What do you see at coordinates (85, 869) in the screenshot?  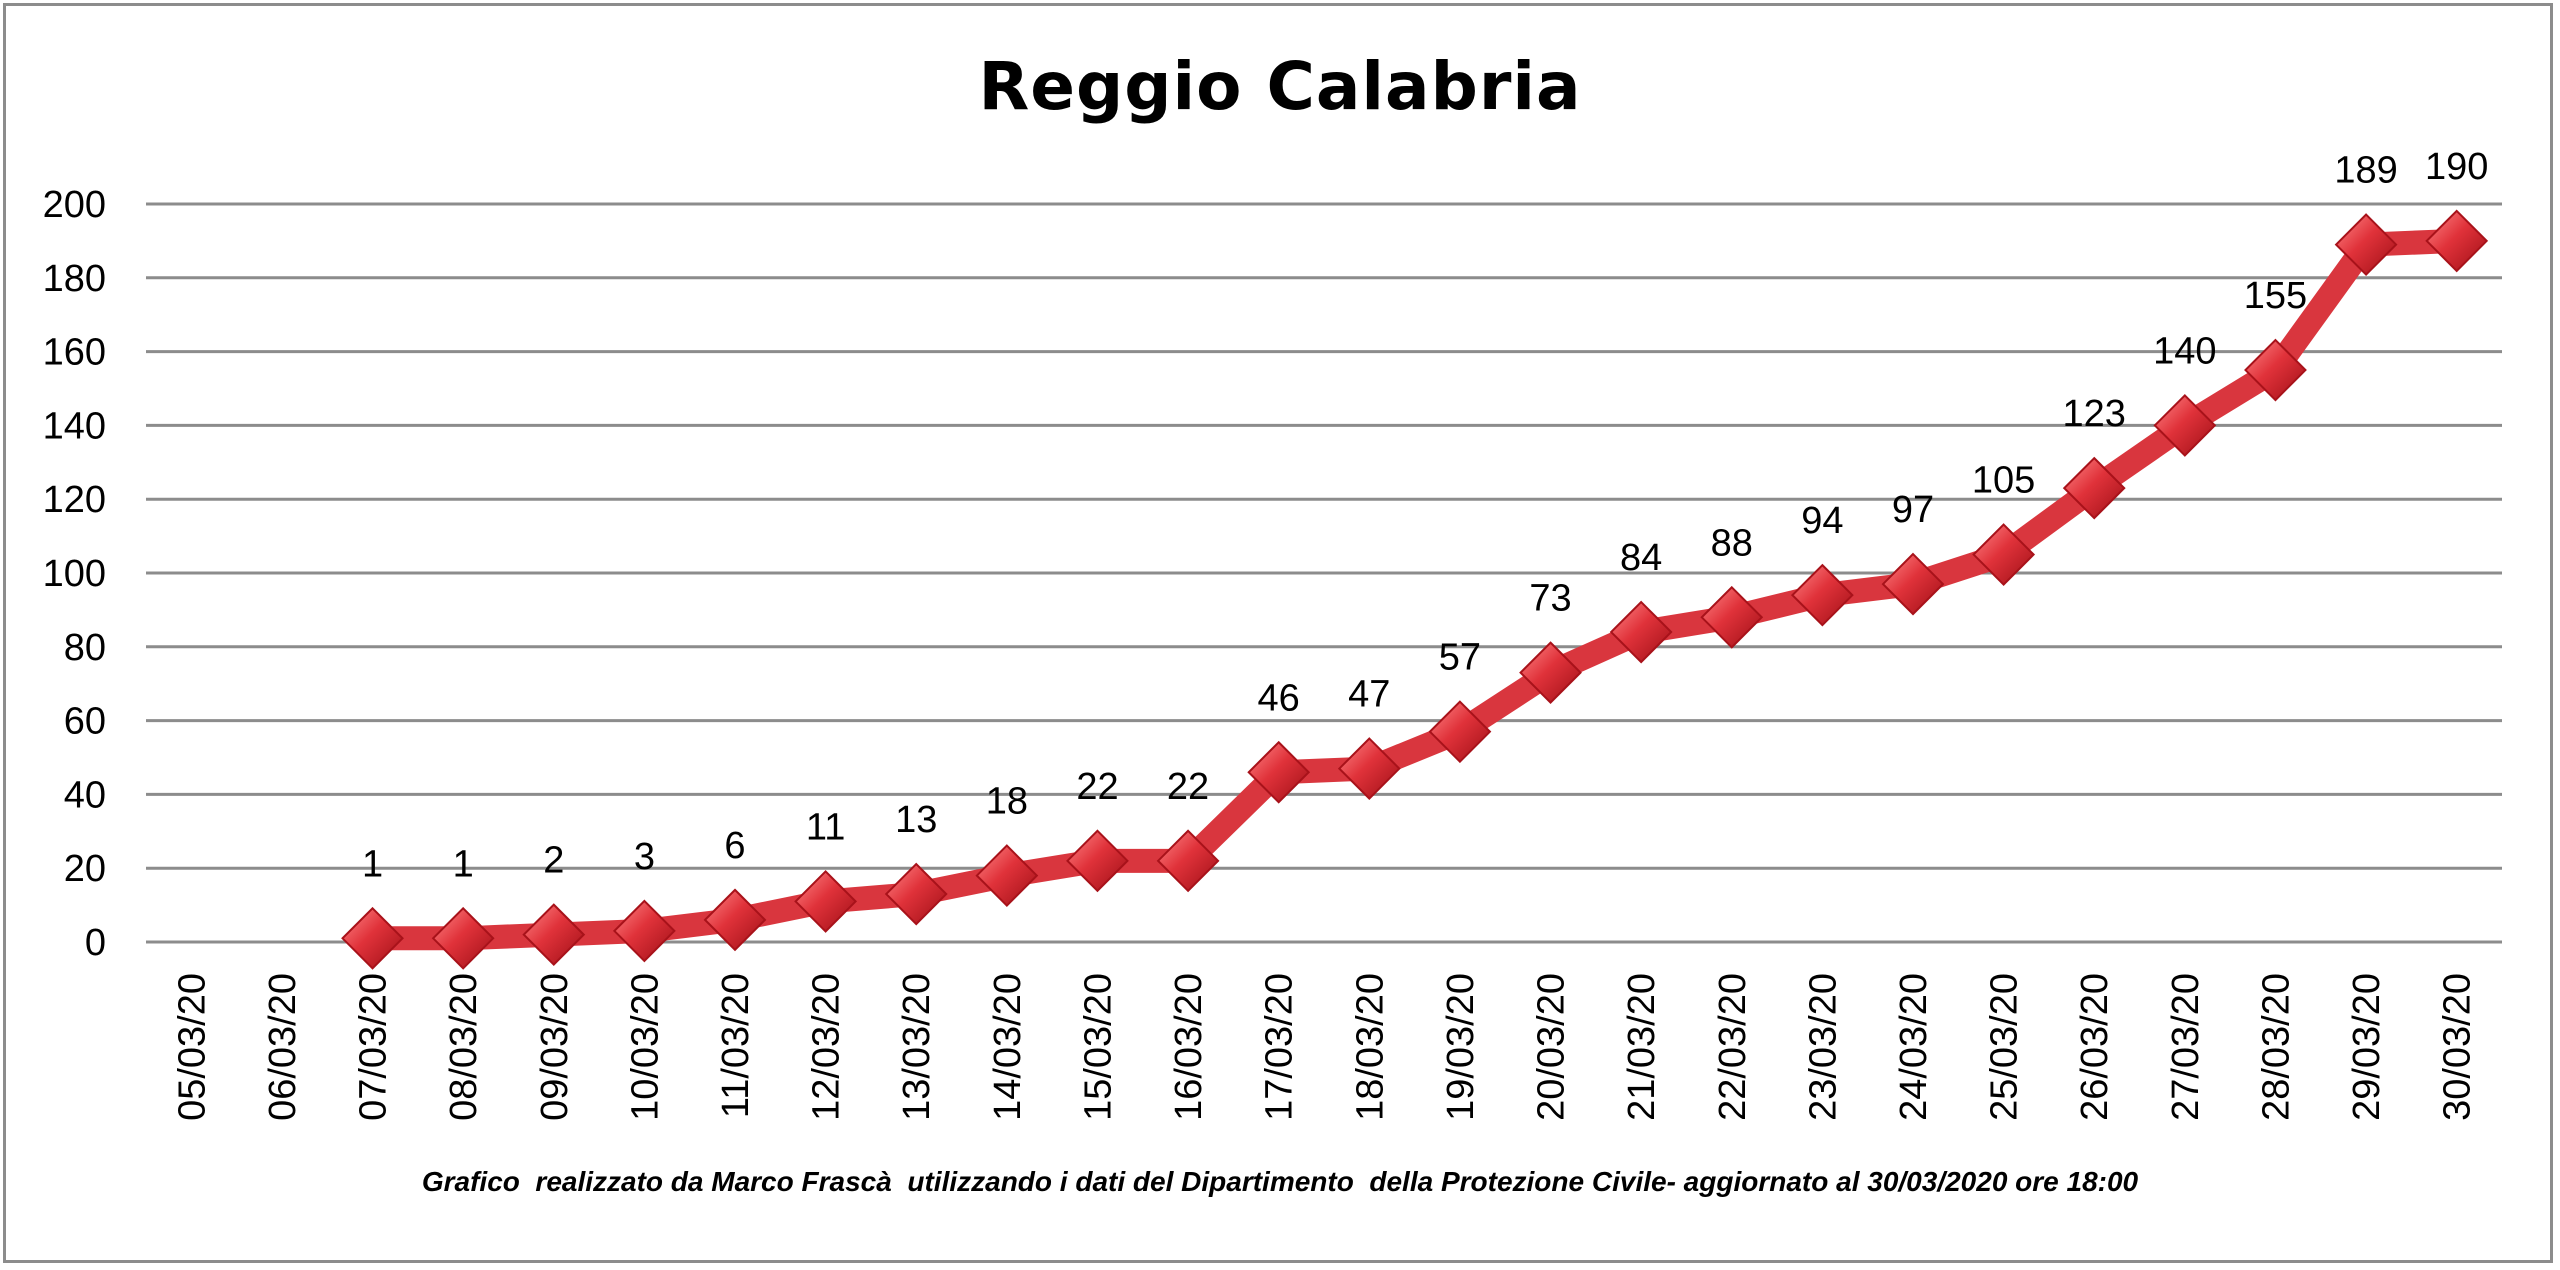 I see `y-tick-label: 20` at bounding box center [85, 869].